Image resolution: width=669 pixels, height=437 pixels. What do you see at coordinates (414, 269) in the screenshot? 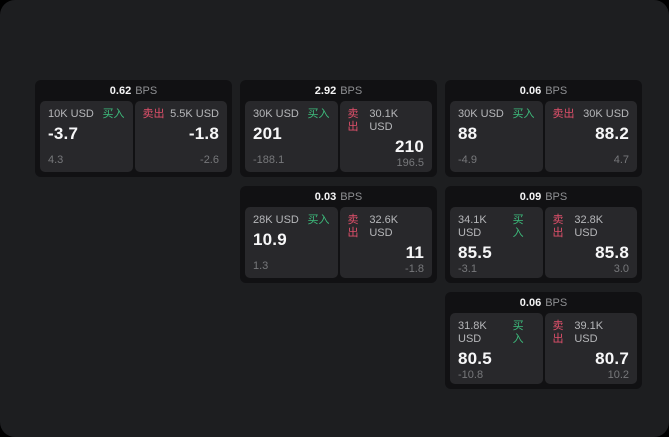
I see `sell-sub-value: -1.8` at bounding box center [414, 269].